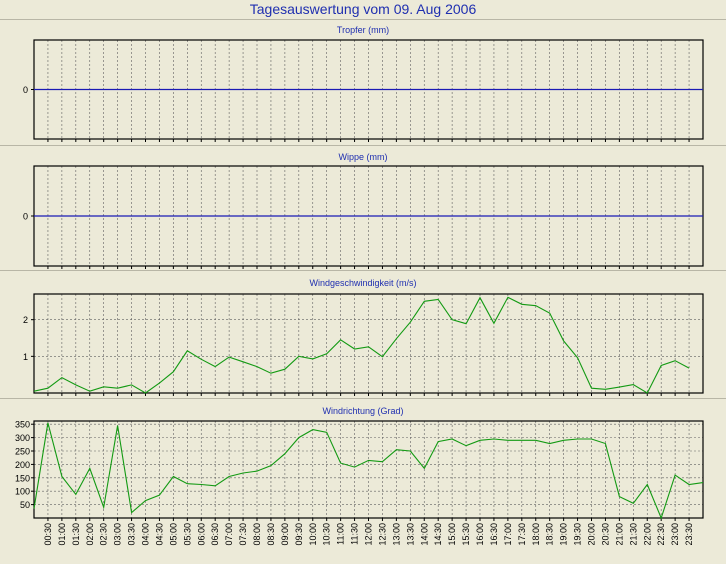  Describe the element at coordinates (592, 534) in the screenshot. I see `x-tick-label: 20:00` at that location.